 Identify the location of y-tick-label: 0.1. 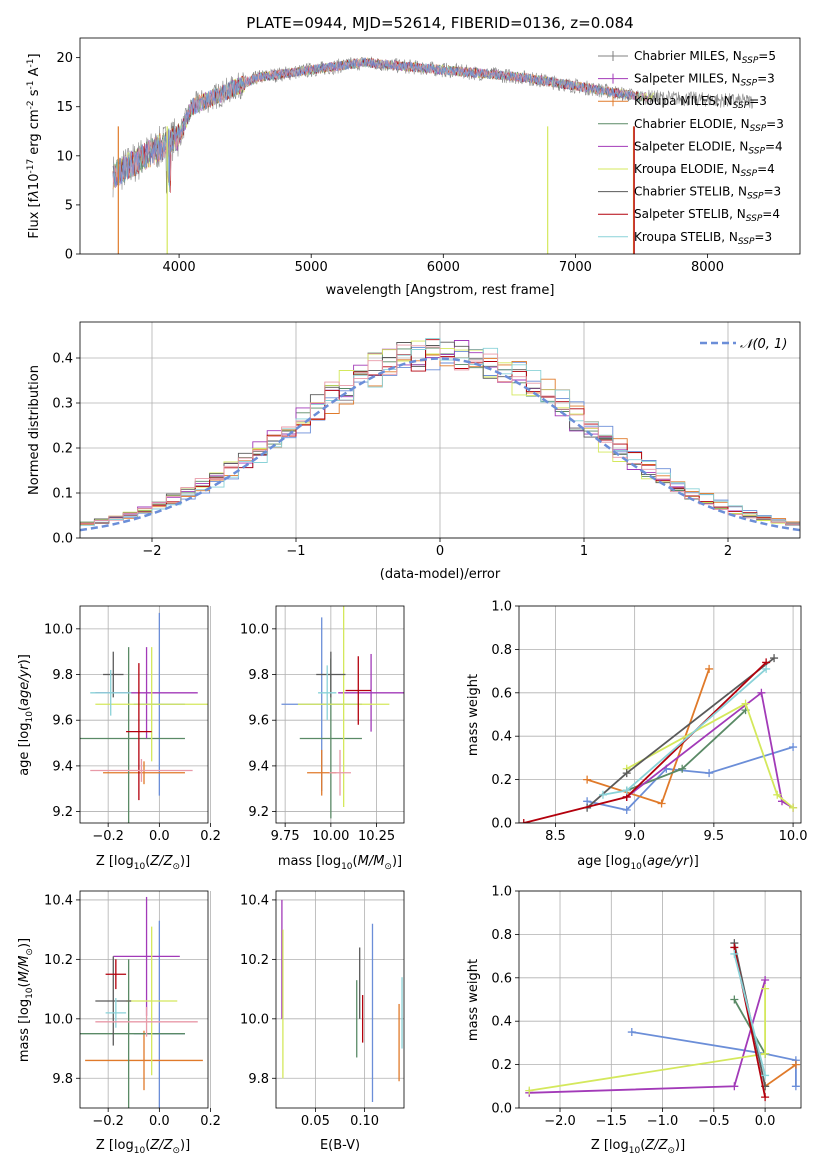
(62, 494).